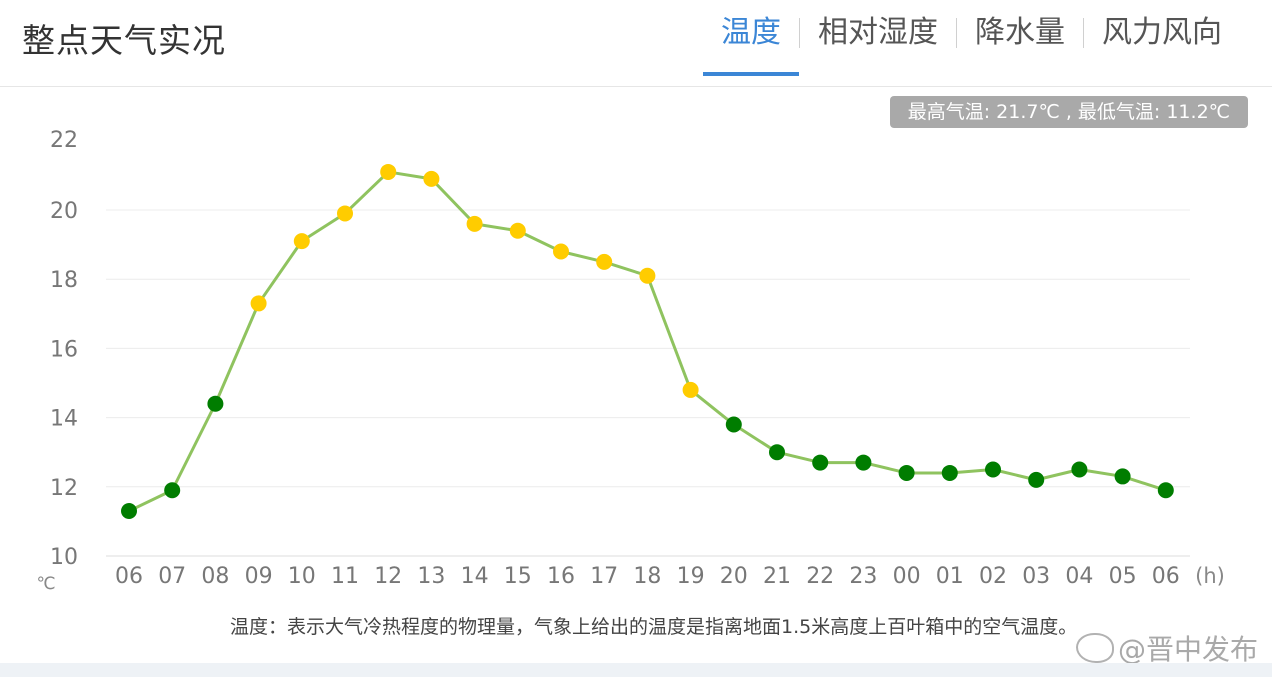  What do you see at coordinates (1094, 648) in the screenshot?
I see `weibo-logo-icon` at bounding box center [1094, 648].